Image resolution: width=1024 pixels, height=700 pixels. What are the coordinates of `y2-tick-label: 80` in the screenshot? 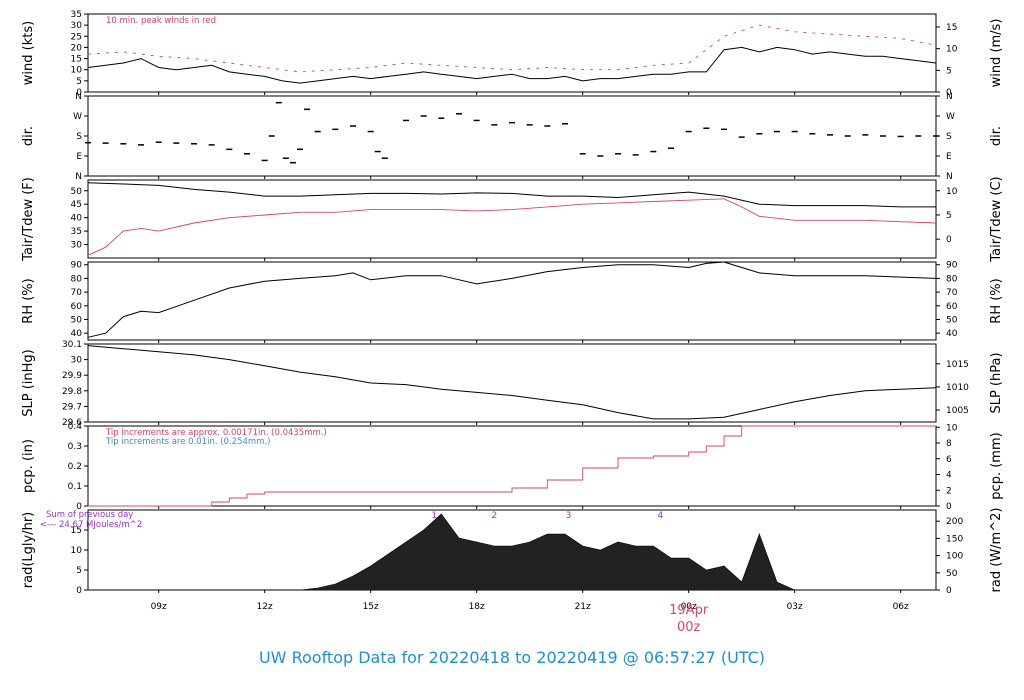 It's located at (952, 279).